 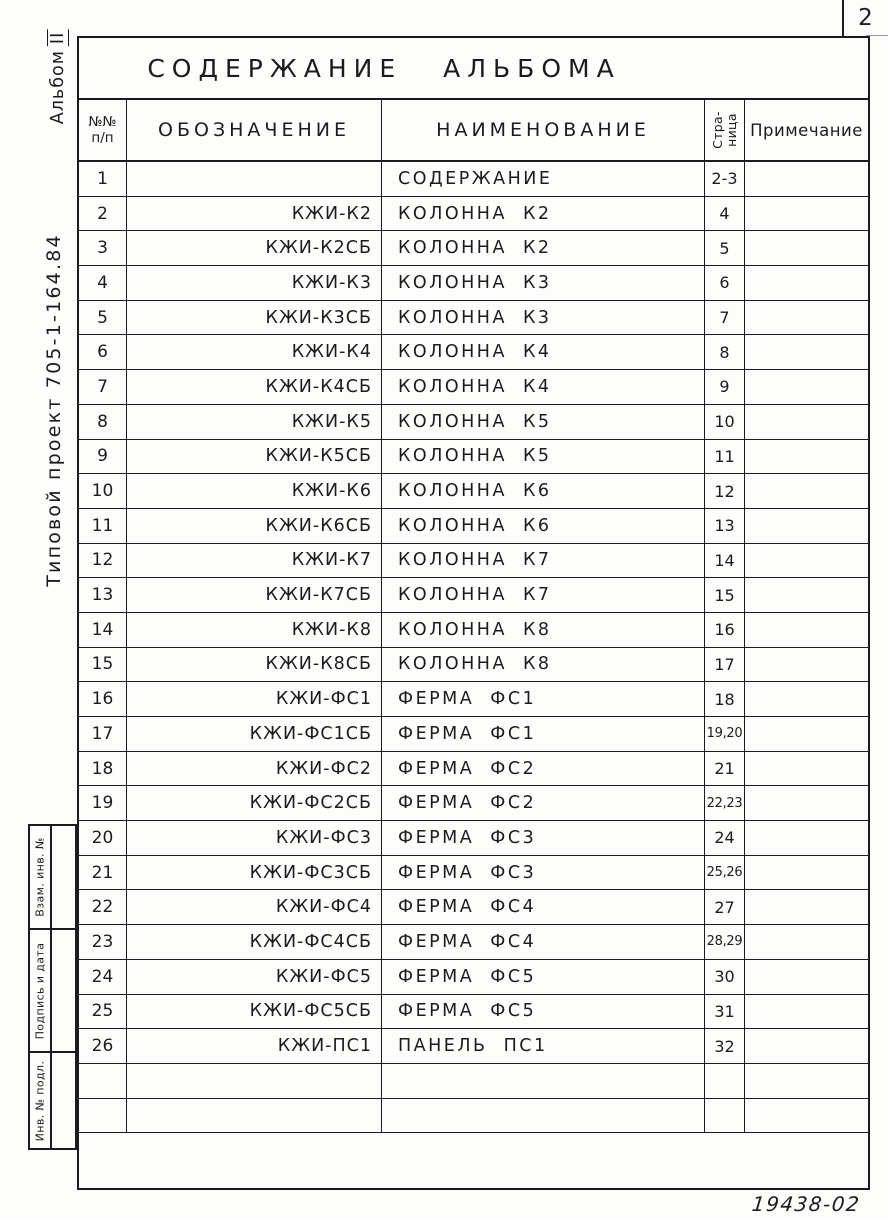 I want to click on header-note: Примечание, so click(x=806, y=130).